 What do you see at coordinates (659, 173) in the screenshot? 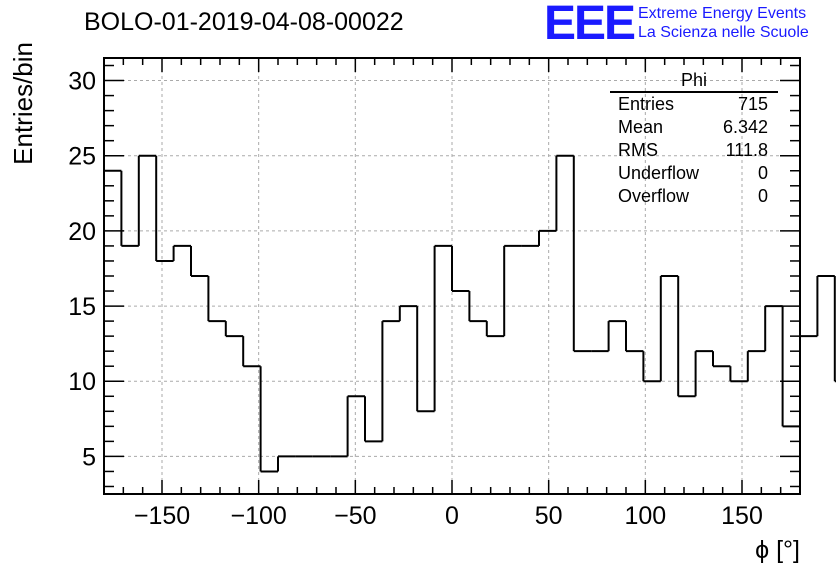
I see `stats-label: Underflow` at bounding box center [659, 173].